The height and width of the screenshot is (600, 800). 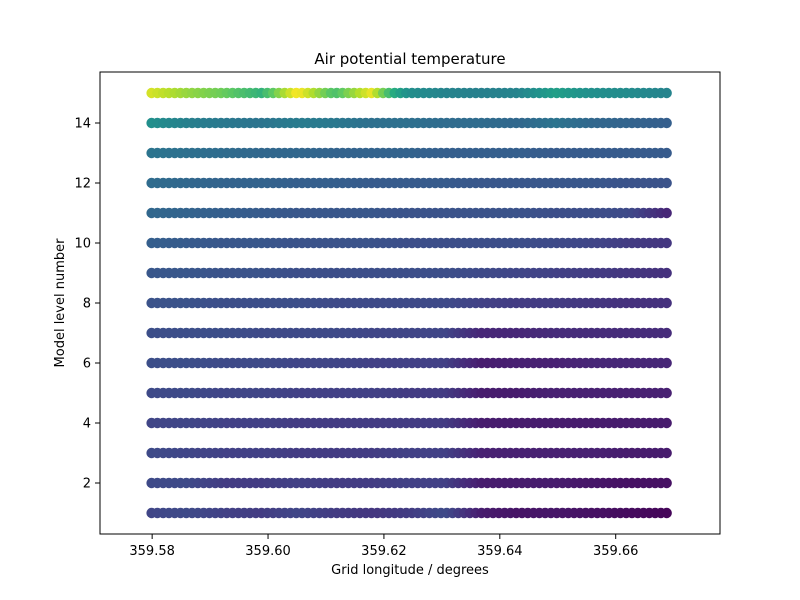 What do you see at coordinates (500, 551) in the screenshot?
I see `x-tick-label: 359.64` at bounding box center [500, 551].